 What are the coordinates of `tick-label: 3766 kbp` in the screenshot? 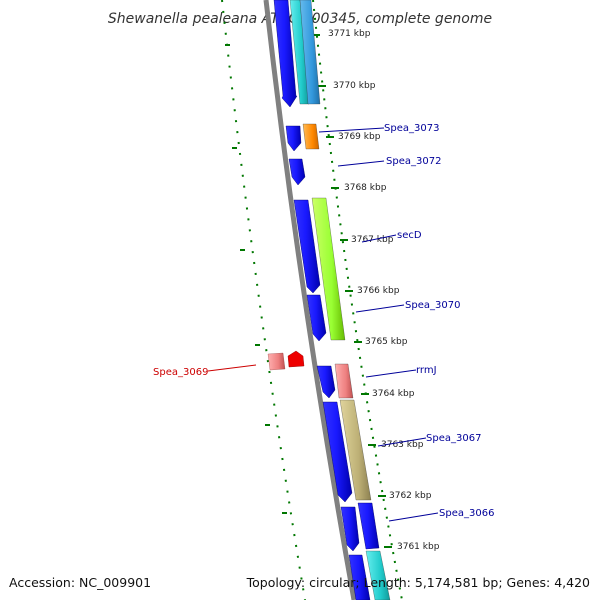 It's located at (378, 291).